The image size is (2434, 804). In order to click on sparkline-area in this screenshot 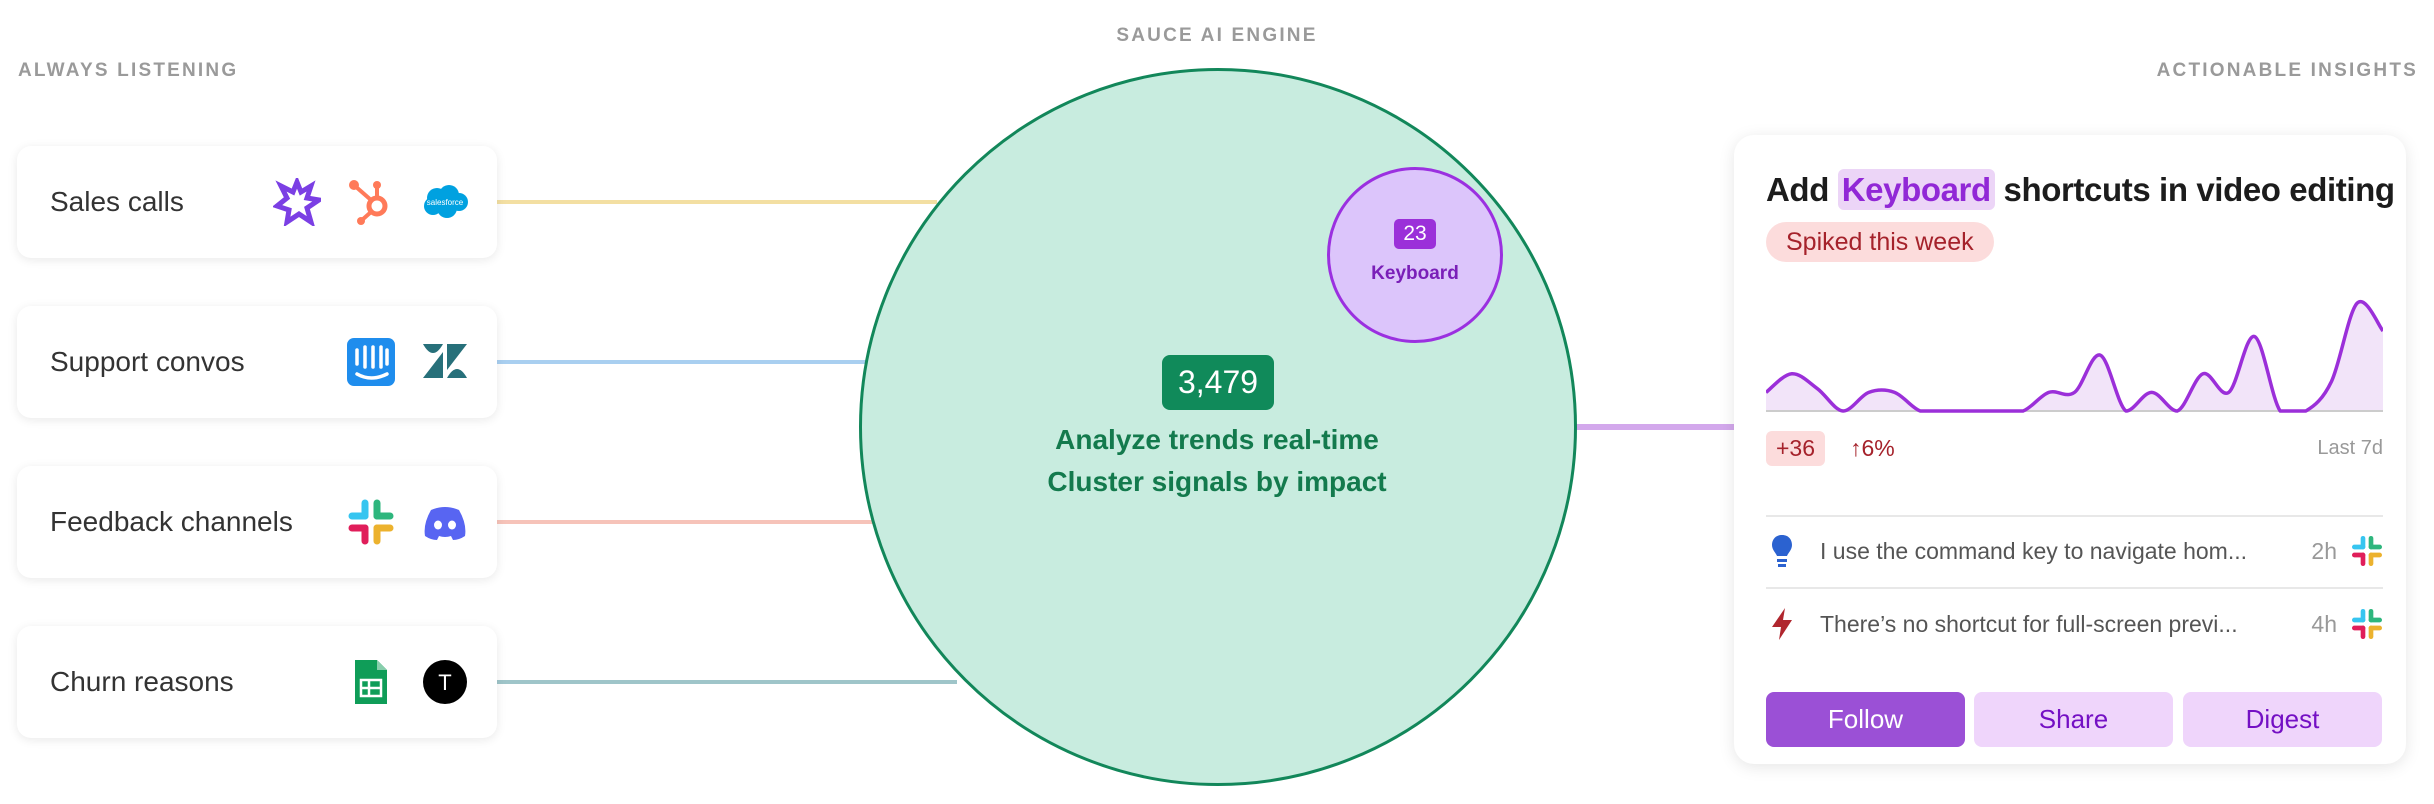, I will do `click(2074, 356)`.